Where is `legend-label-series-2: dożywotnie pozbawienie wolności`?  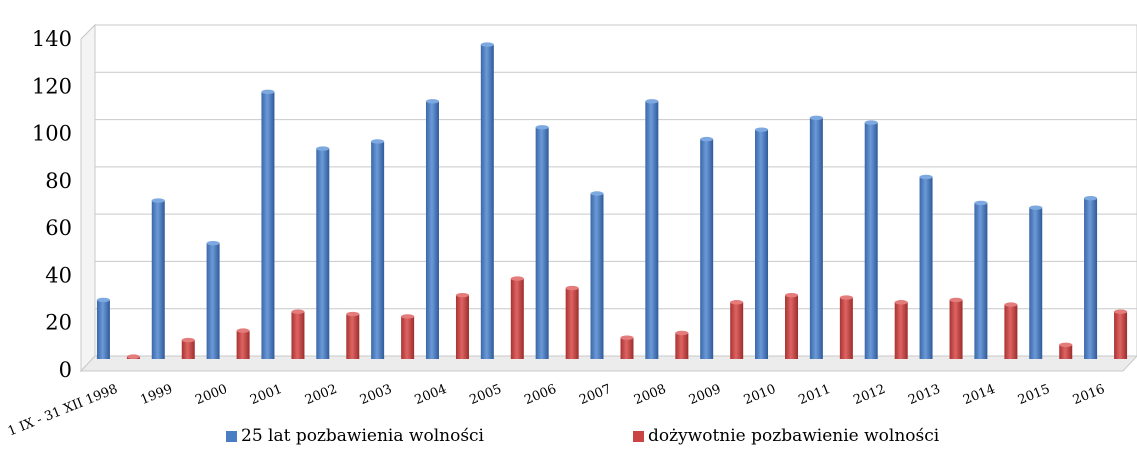
legend-label-series-2: dożywotnie pozbawienie wolności is located at coordinates (794, 436).